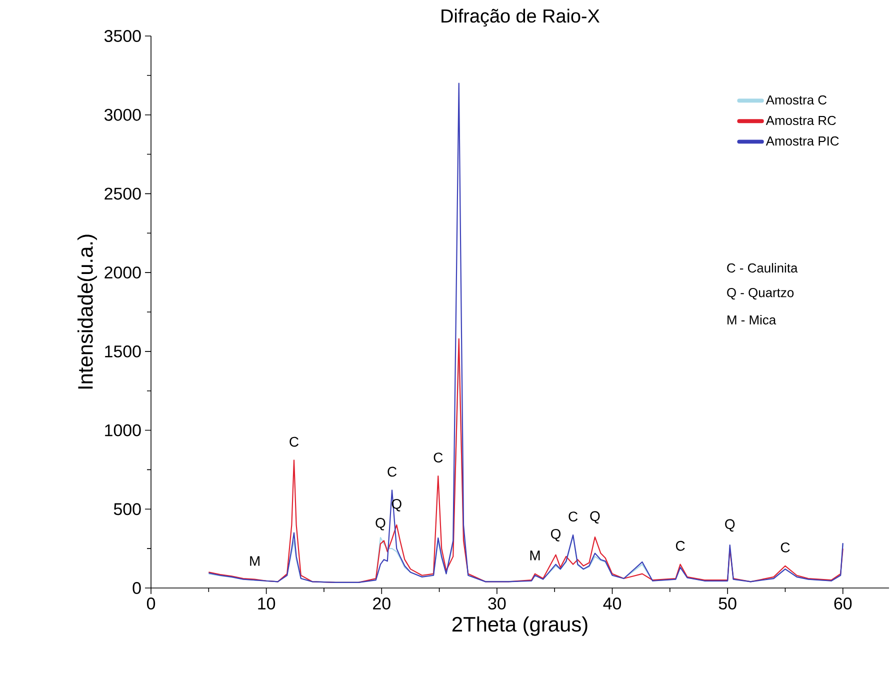  I want to click on y-tick-label: 500, so click(127, 509).